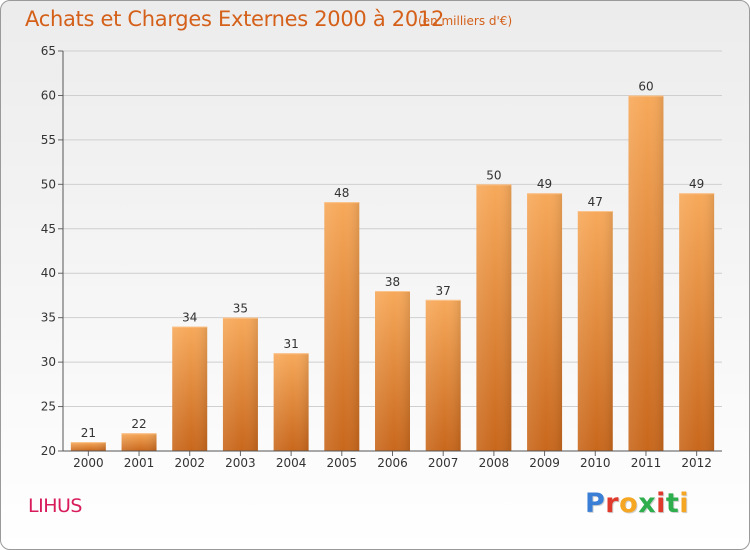 This screenshot has width=750, height=550. What do you see at coordinates (392, 282) in the screenshot?
I see `data-label: 38` at bounding box center [392, 282].